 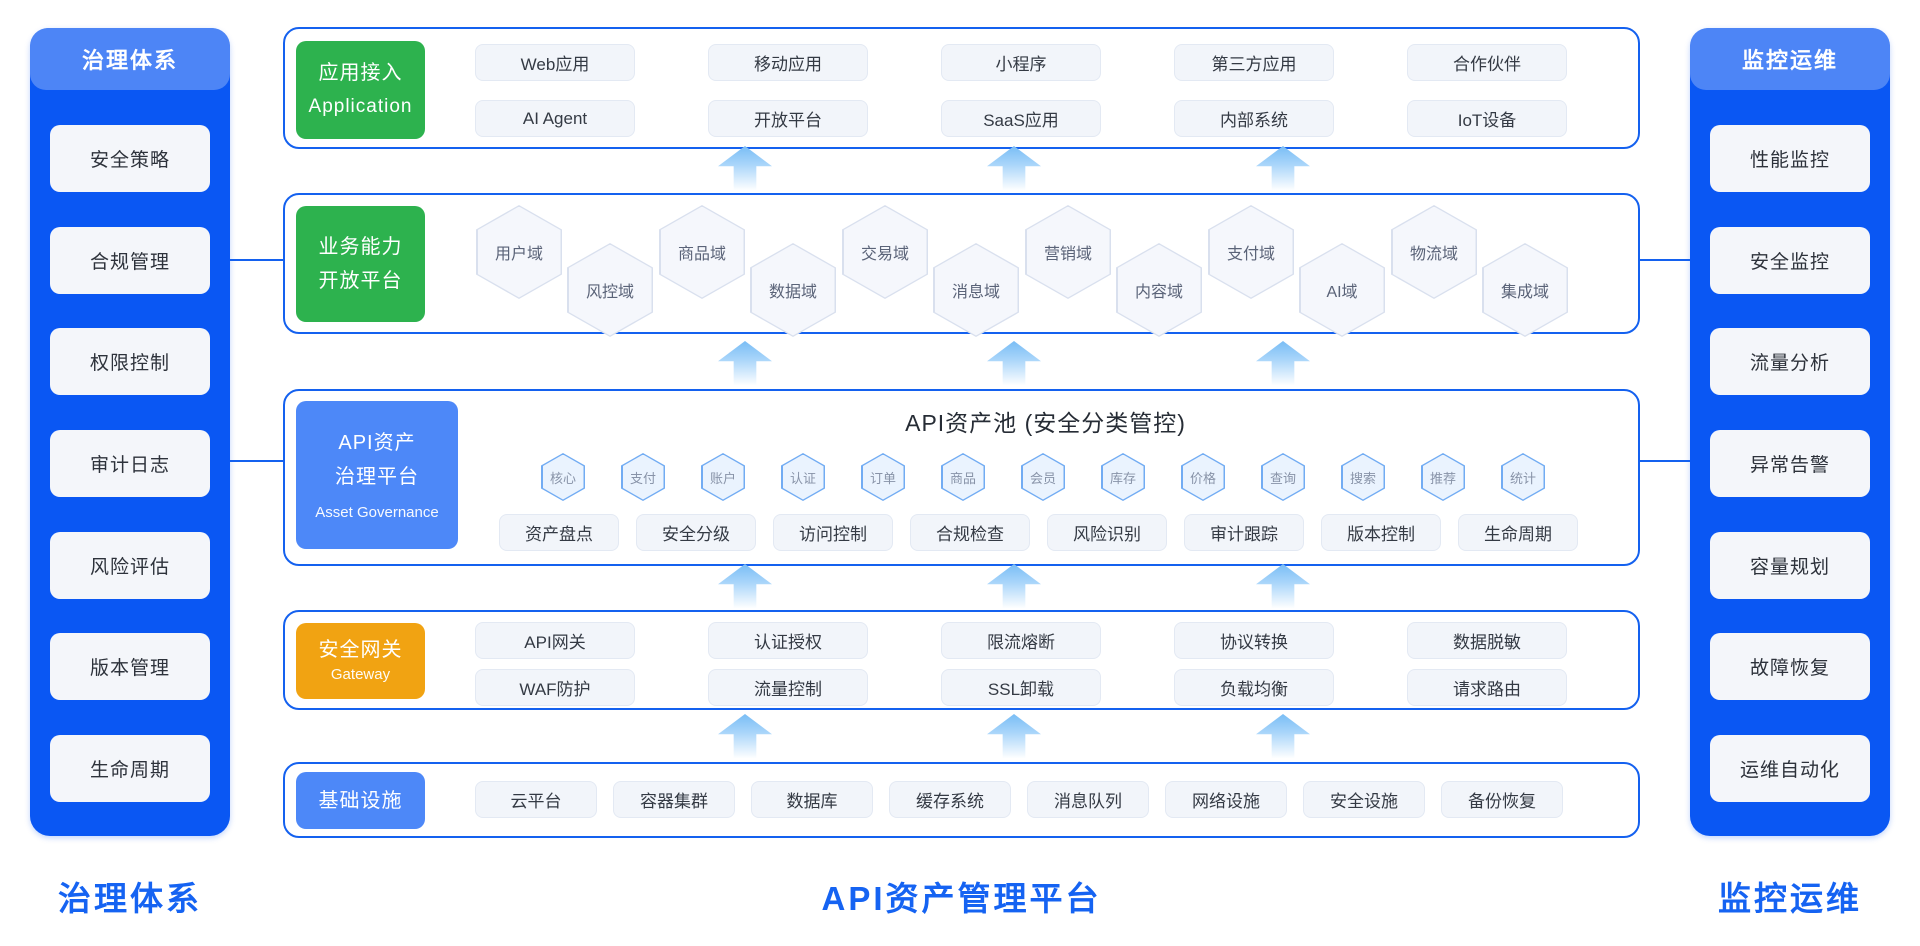 What do you see at coordinates (1254, 687) in the screenshot?
I see `gateway-item: 负载均衡` at bounding box center [1254, 687].